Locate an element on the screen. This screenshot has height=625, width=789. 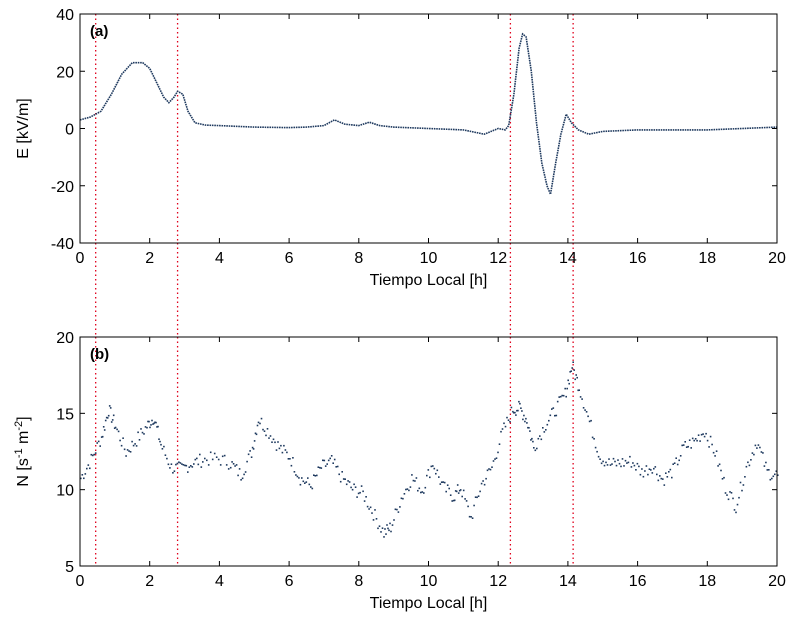
panel-b-y-axis-label: N [s-1 m-2] is located at coordinates (22, 451).